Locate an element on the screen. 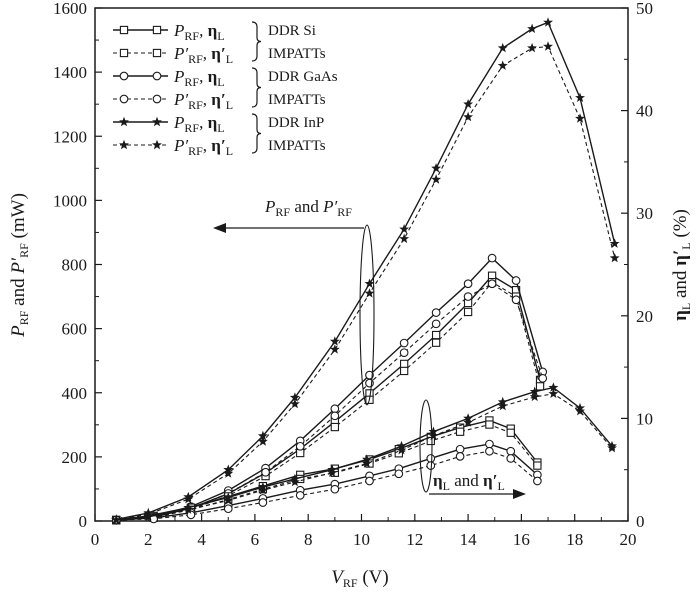  eff-group-label: ηL and η′L is located at coordinates (469, 482).